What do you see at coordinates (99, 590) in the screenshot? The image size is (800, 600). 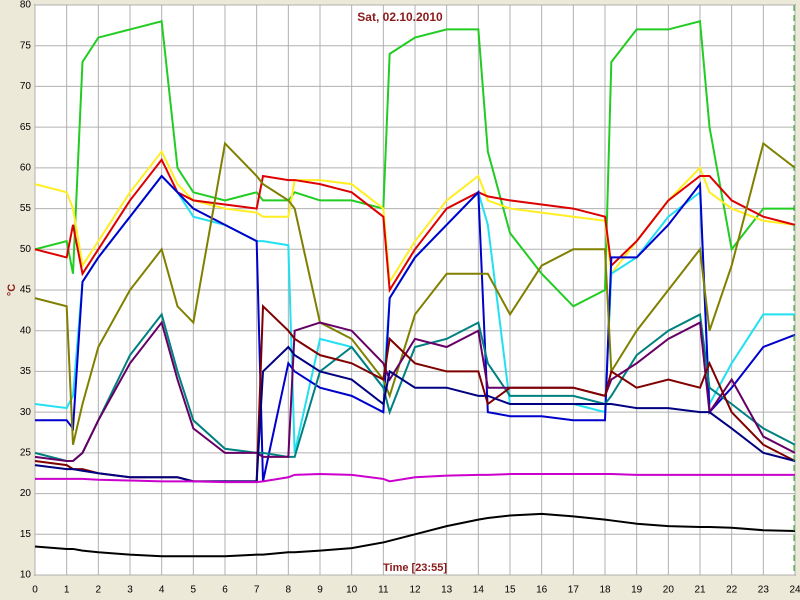 I see `x-tick-label: 2` at bounding box center [99, 590].